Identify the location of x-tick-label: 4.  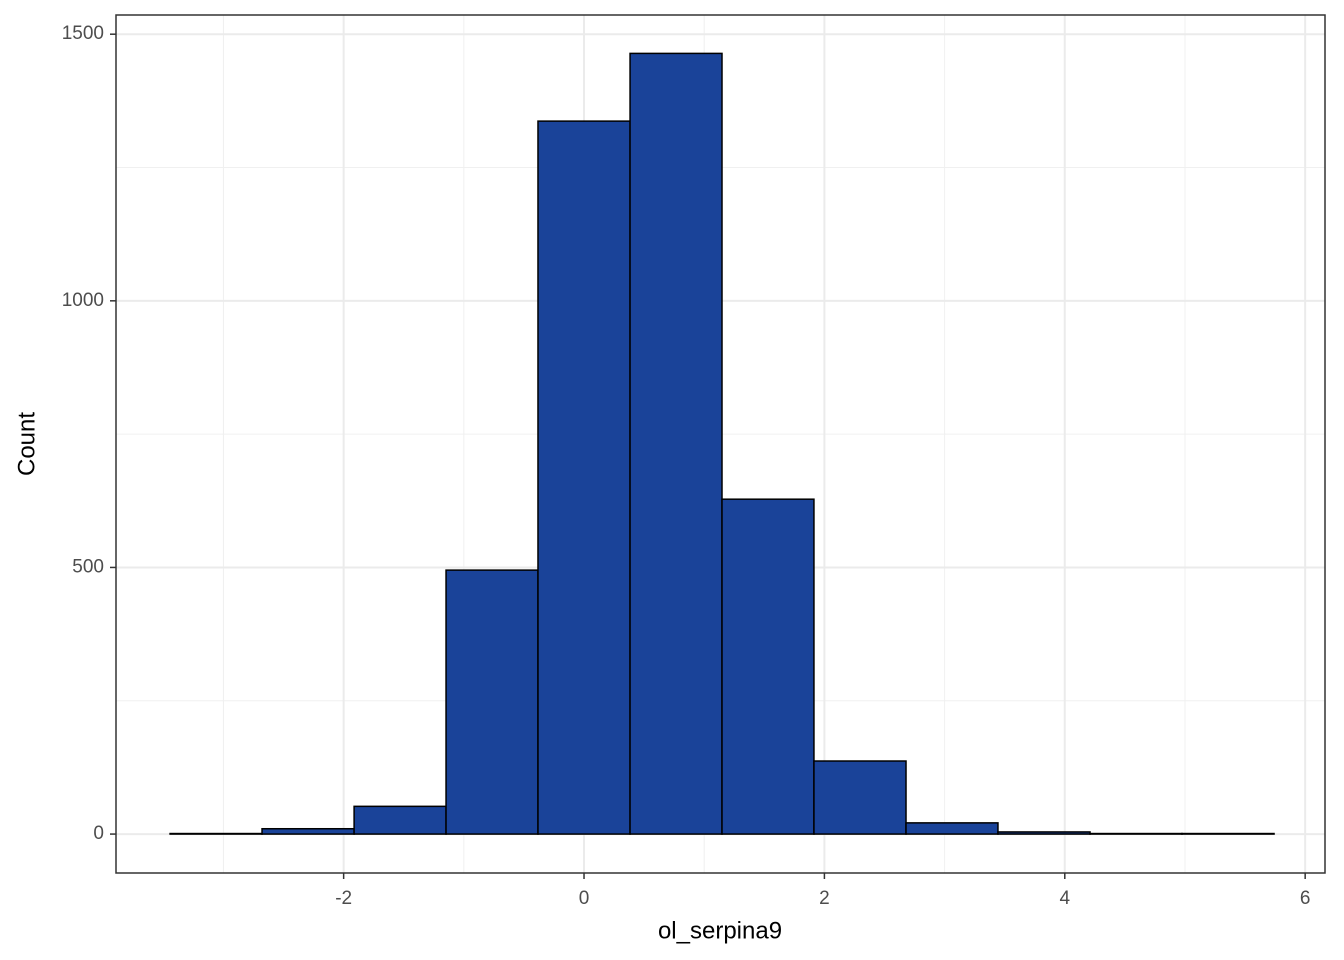
(1064, 898).